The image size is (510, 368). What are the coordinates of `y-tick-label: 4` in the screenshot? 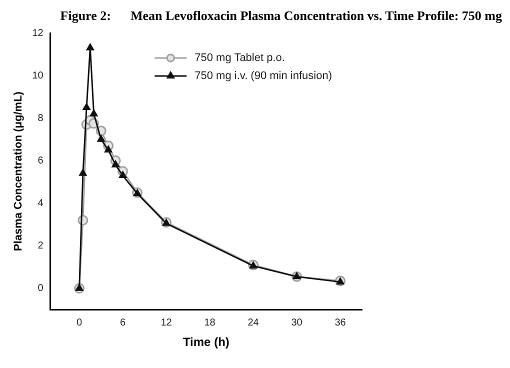 It's located at (41, 203).